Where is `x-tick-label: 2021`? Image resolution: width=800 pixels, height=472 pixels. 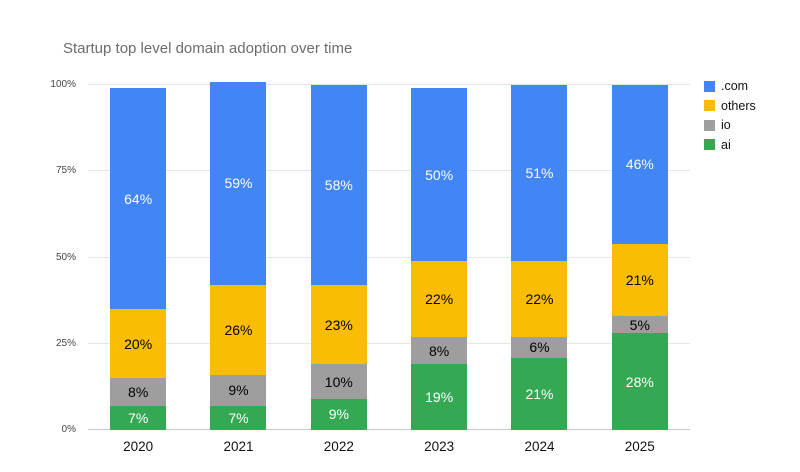 x-tick-label: 2021 is located at coordinates (238, 446).